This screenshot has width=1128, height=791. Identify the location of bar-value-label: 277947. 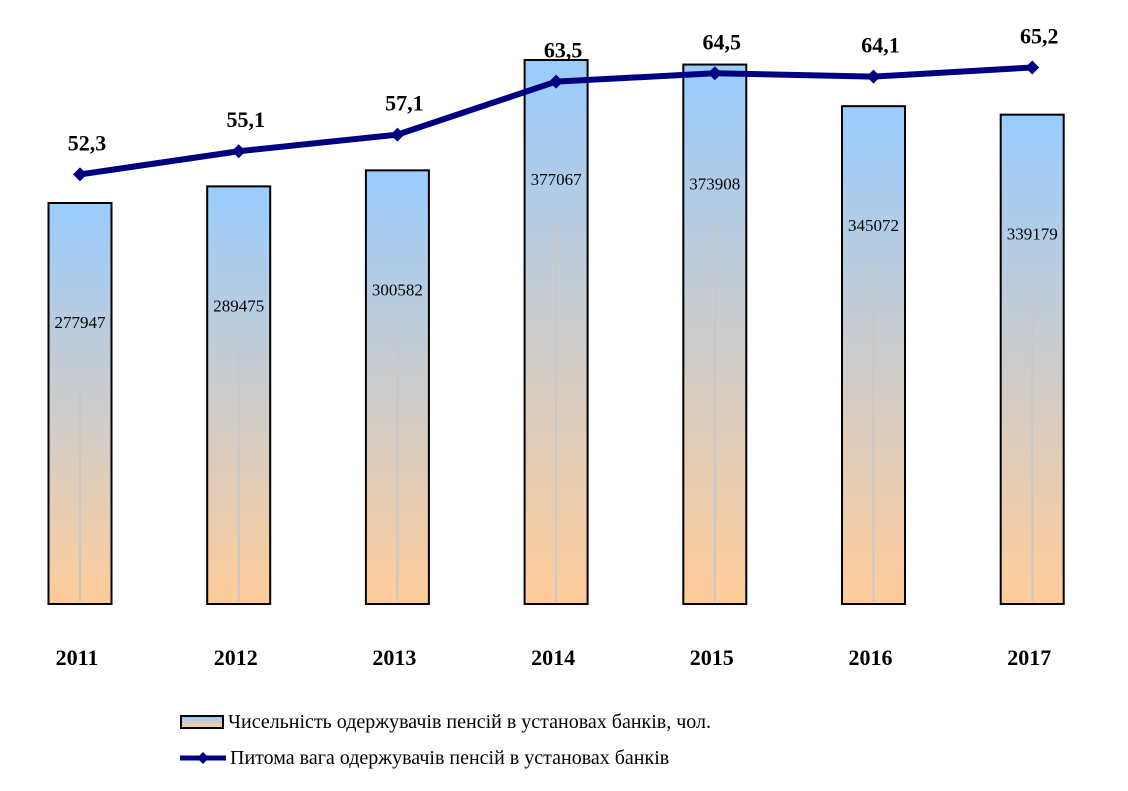
(81, 322).